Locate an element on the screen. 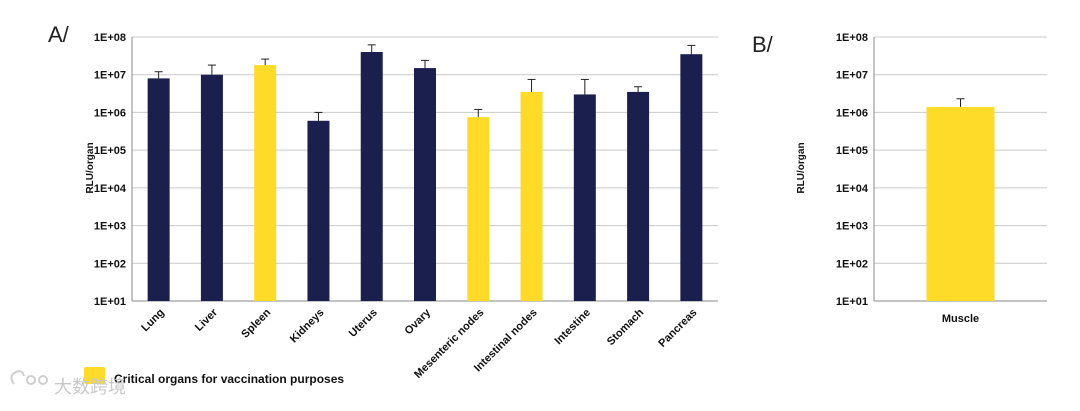 Image resolution: width=1080 pixels, height=411 pixels. bar-intestinal-nodes is located at coordinates (531, 196).